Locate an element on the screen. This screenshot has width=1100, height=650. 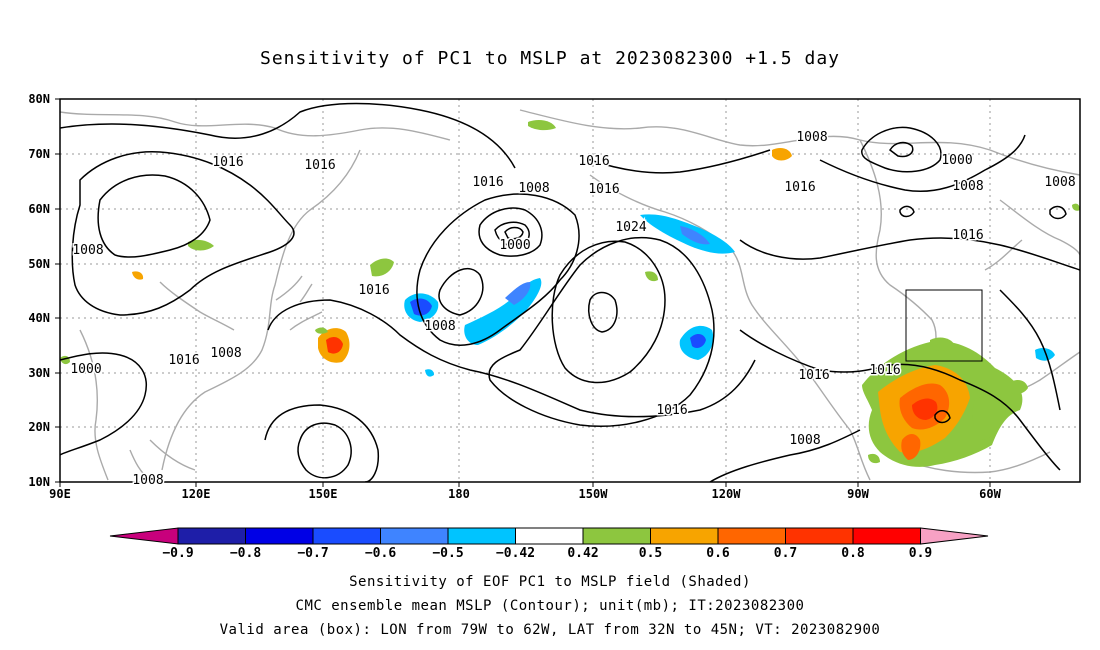
colorbar-label: 0.6 is located at coordinates (718, 553).